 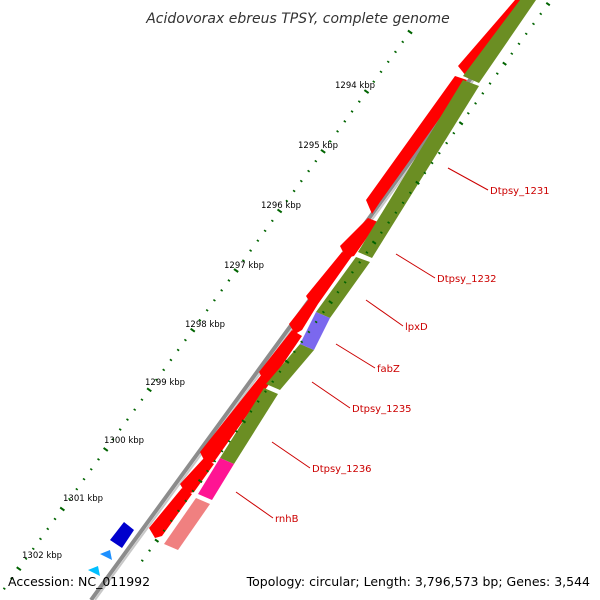 What do you see at coordinates (287, 519) in the screenshot?
I see `gene-label-rnhb: rnhB` at bounding box center [287, 519].